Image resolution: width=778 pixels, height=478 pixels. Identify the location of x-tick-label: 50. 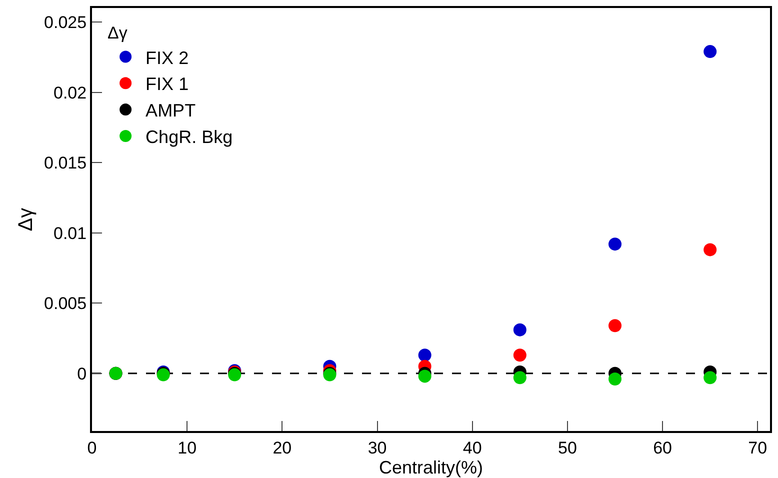
(567, 448).